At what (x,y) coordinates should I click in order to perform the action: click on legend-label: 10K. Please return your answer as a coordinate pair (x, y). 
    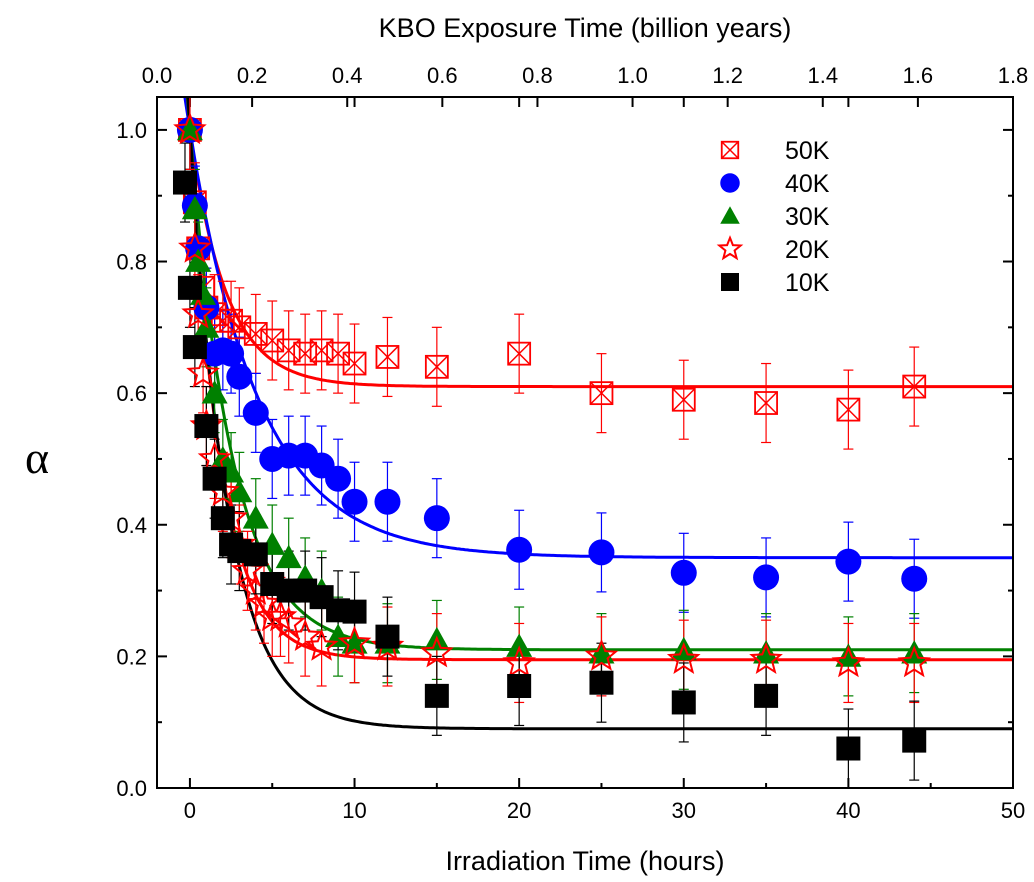
    Looking at the image, I should click on (807, 283).